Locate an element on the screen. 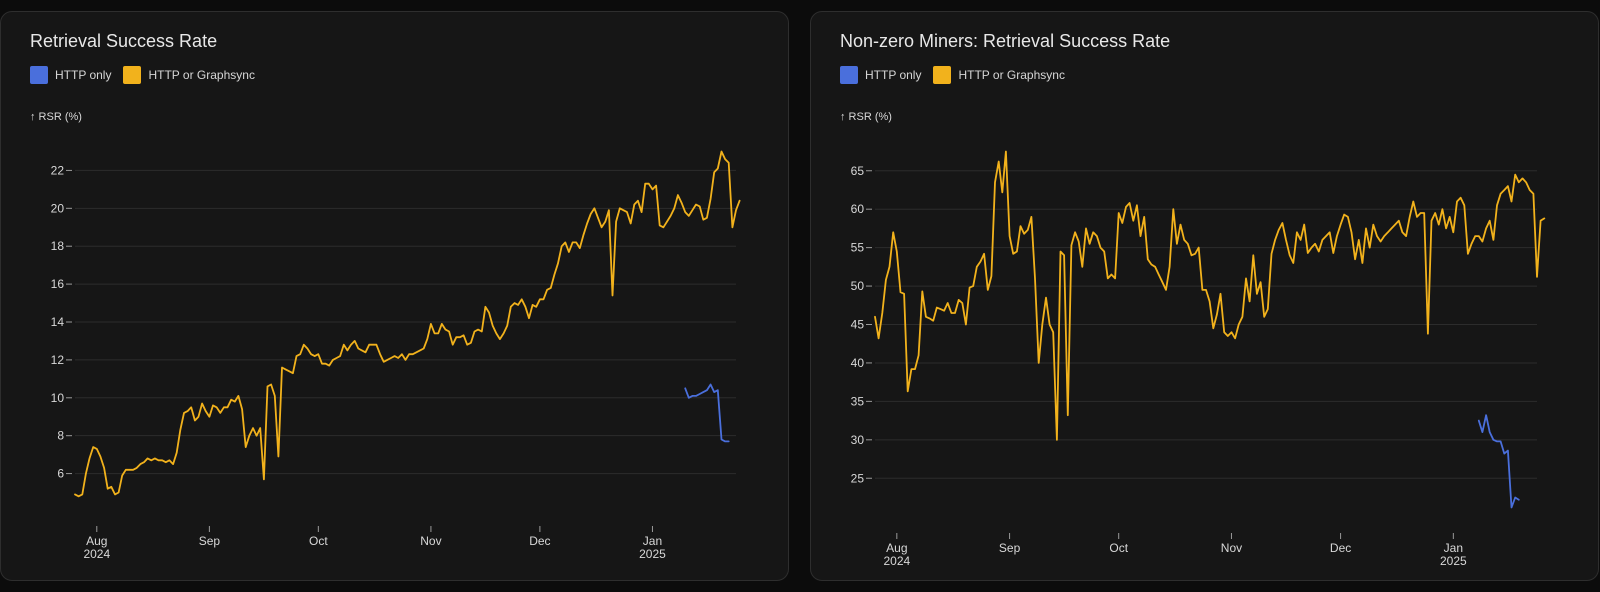 This screenshot has width=1600, height=592. y-tick-label: 50 is located at coordinates (858, 286).